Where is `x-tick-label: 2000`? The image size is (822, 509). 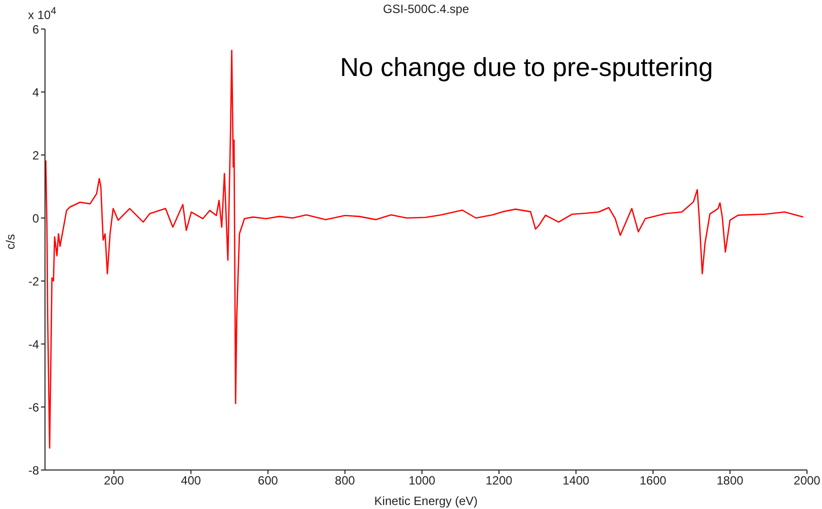 x-tick-label: 2000 is located at coordinates (807, 481).